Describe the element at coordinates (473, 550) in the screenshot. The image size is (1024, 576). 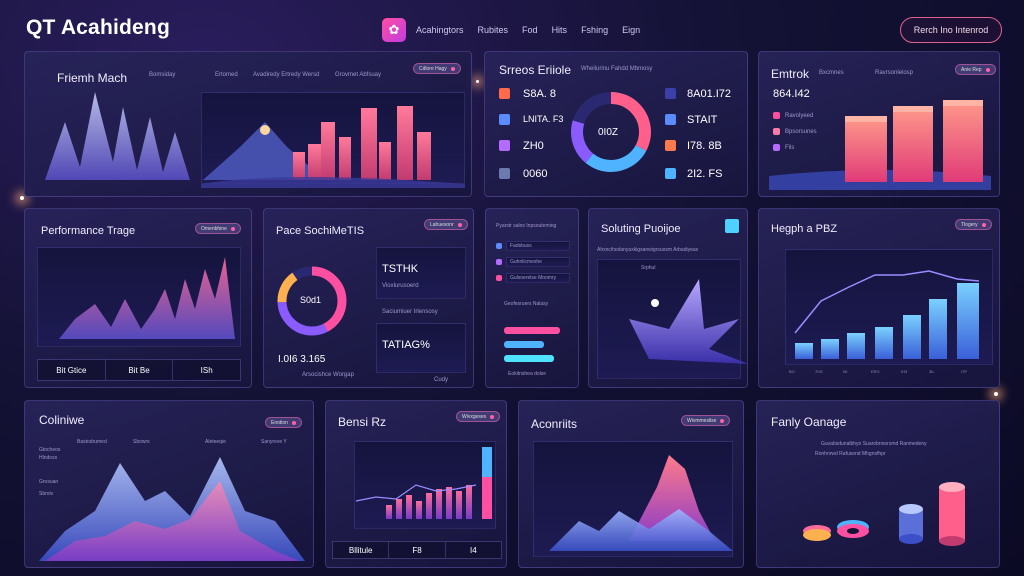
I see `chart-button: I4` at that location.